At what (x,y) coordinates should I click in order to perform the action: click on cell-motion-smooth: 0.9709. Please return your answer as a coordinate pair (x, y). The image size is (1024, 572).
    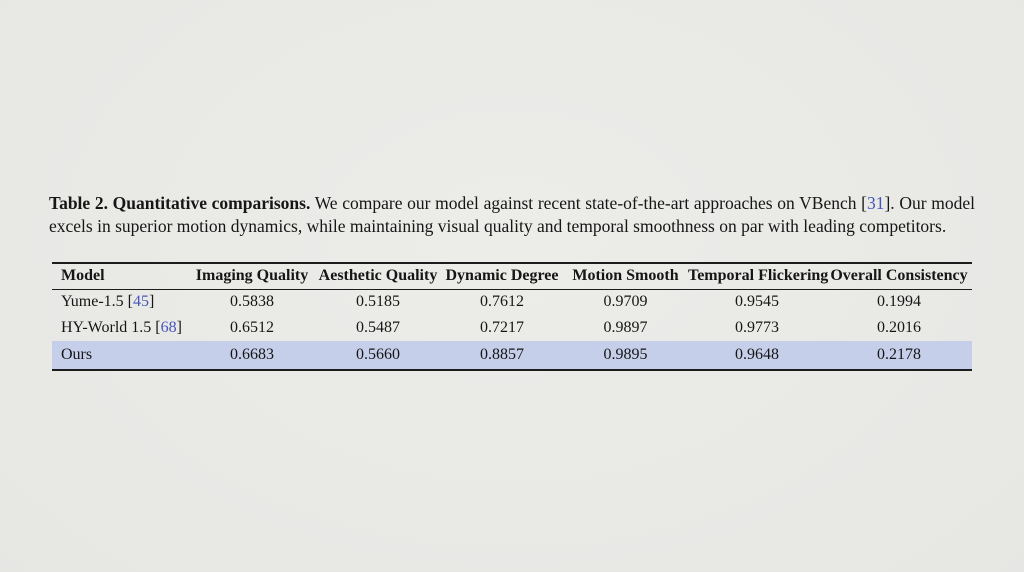
    Looking at the image, I should click on (625, 302).